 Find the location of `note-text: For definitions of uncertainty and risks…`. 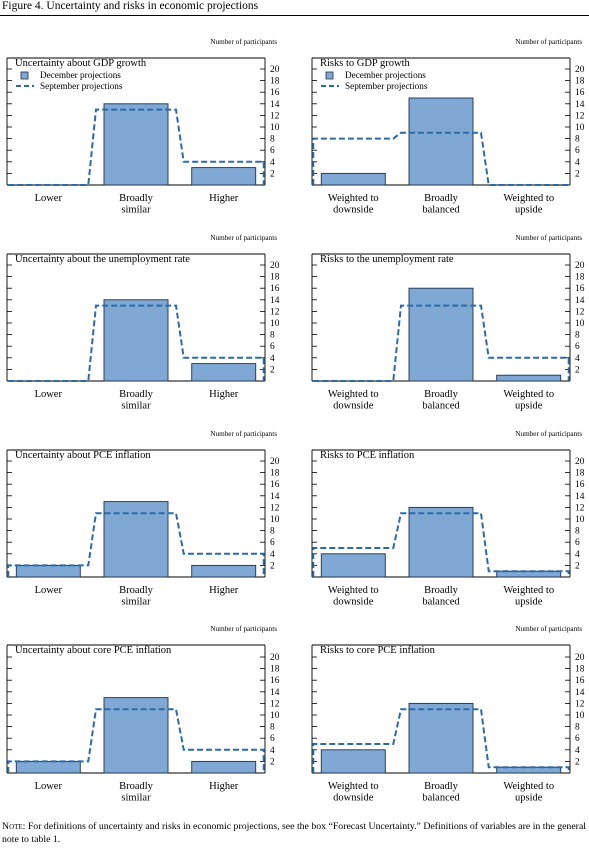

note-text: For definitions of uncertainty and risks… is located at coordinates (294, 833).